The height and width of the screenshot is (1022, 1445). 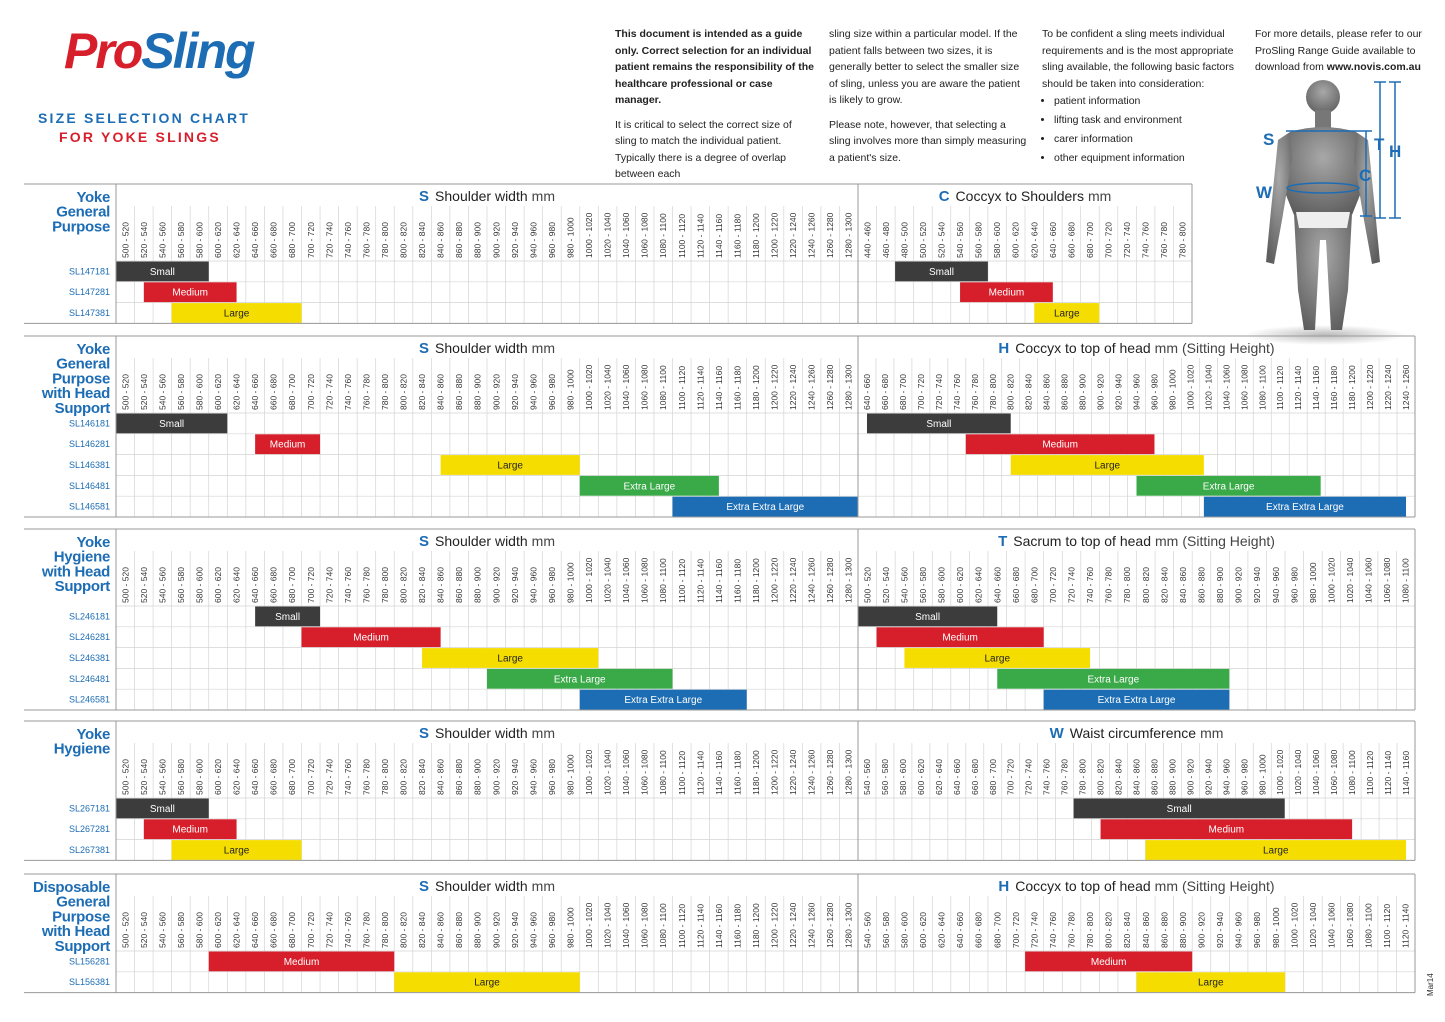 What do you see at coordinates (700, 236) in the screenshot?
I see `range-label: 1120 - 1140` at bounding box center [700, 236].